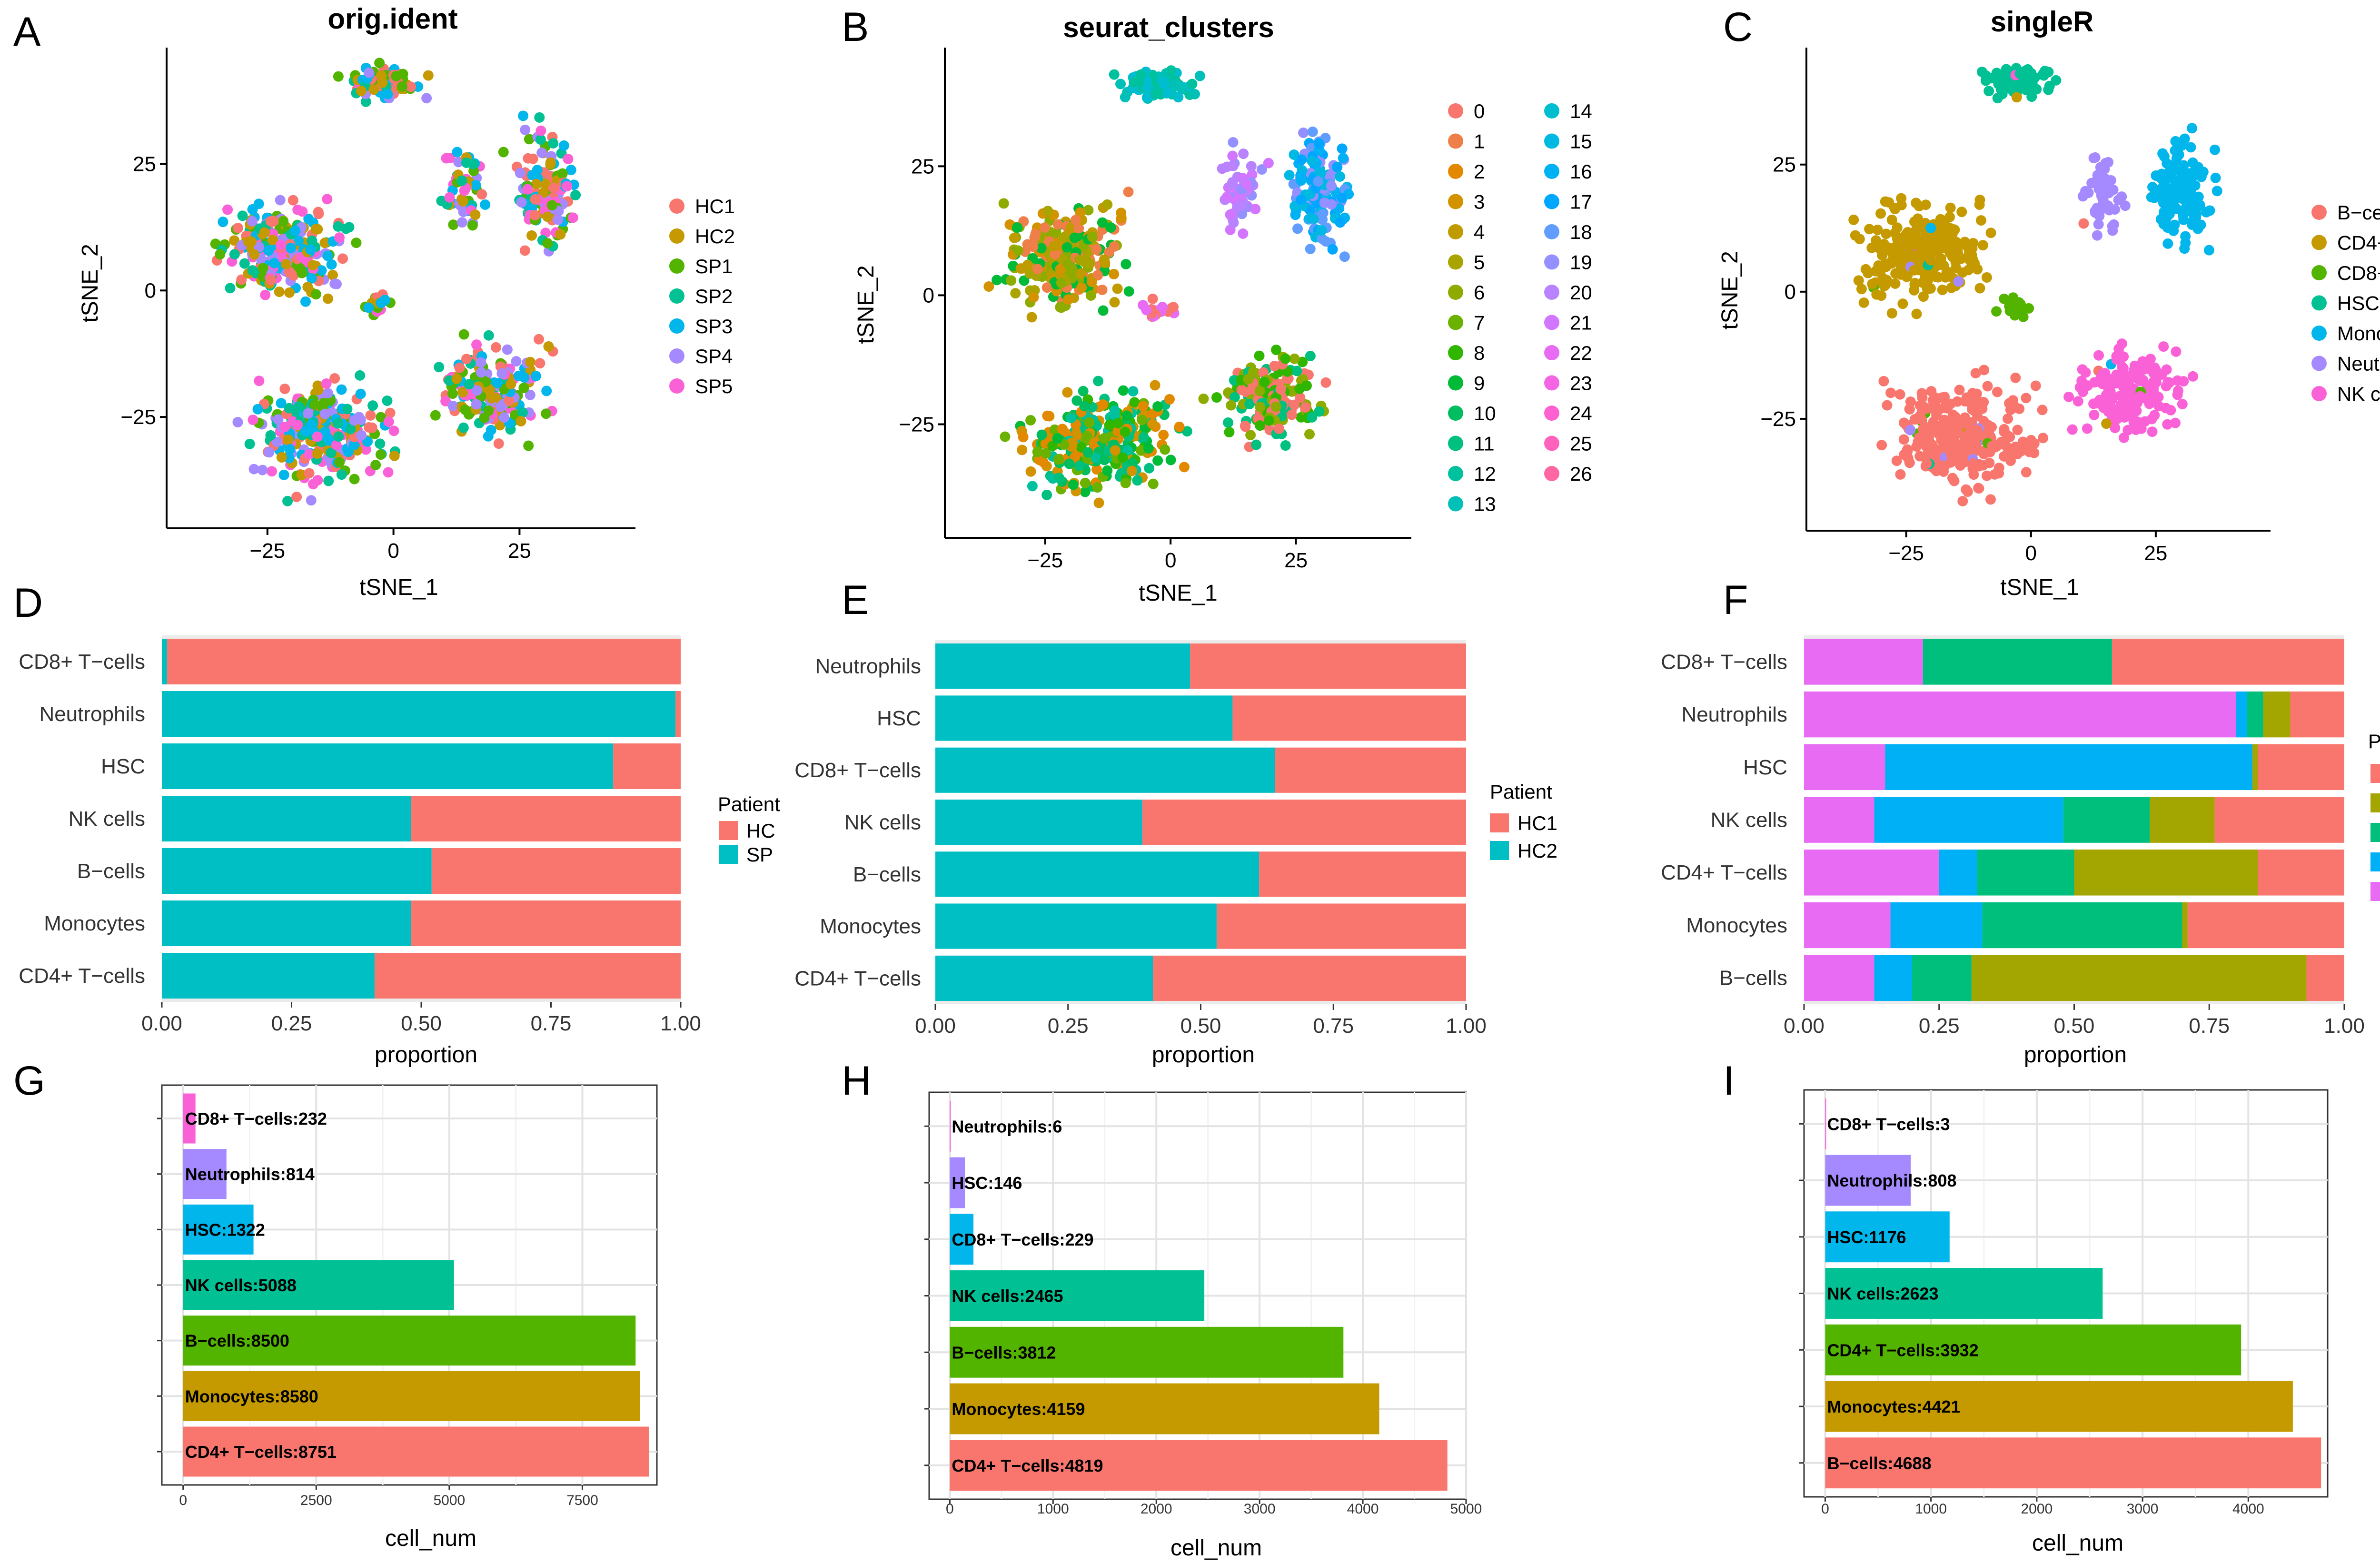 This screenshot has height=1563, width=2380. What do you see at coordinates (409, 1341) in the screenshot?
I see `bar-b-cells` at bounding box center [409, 1341].